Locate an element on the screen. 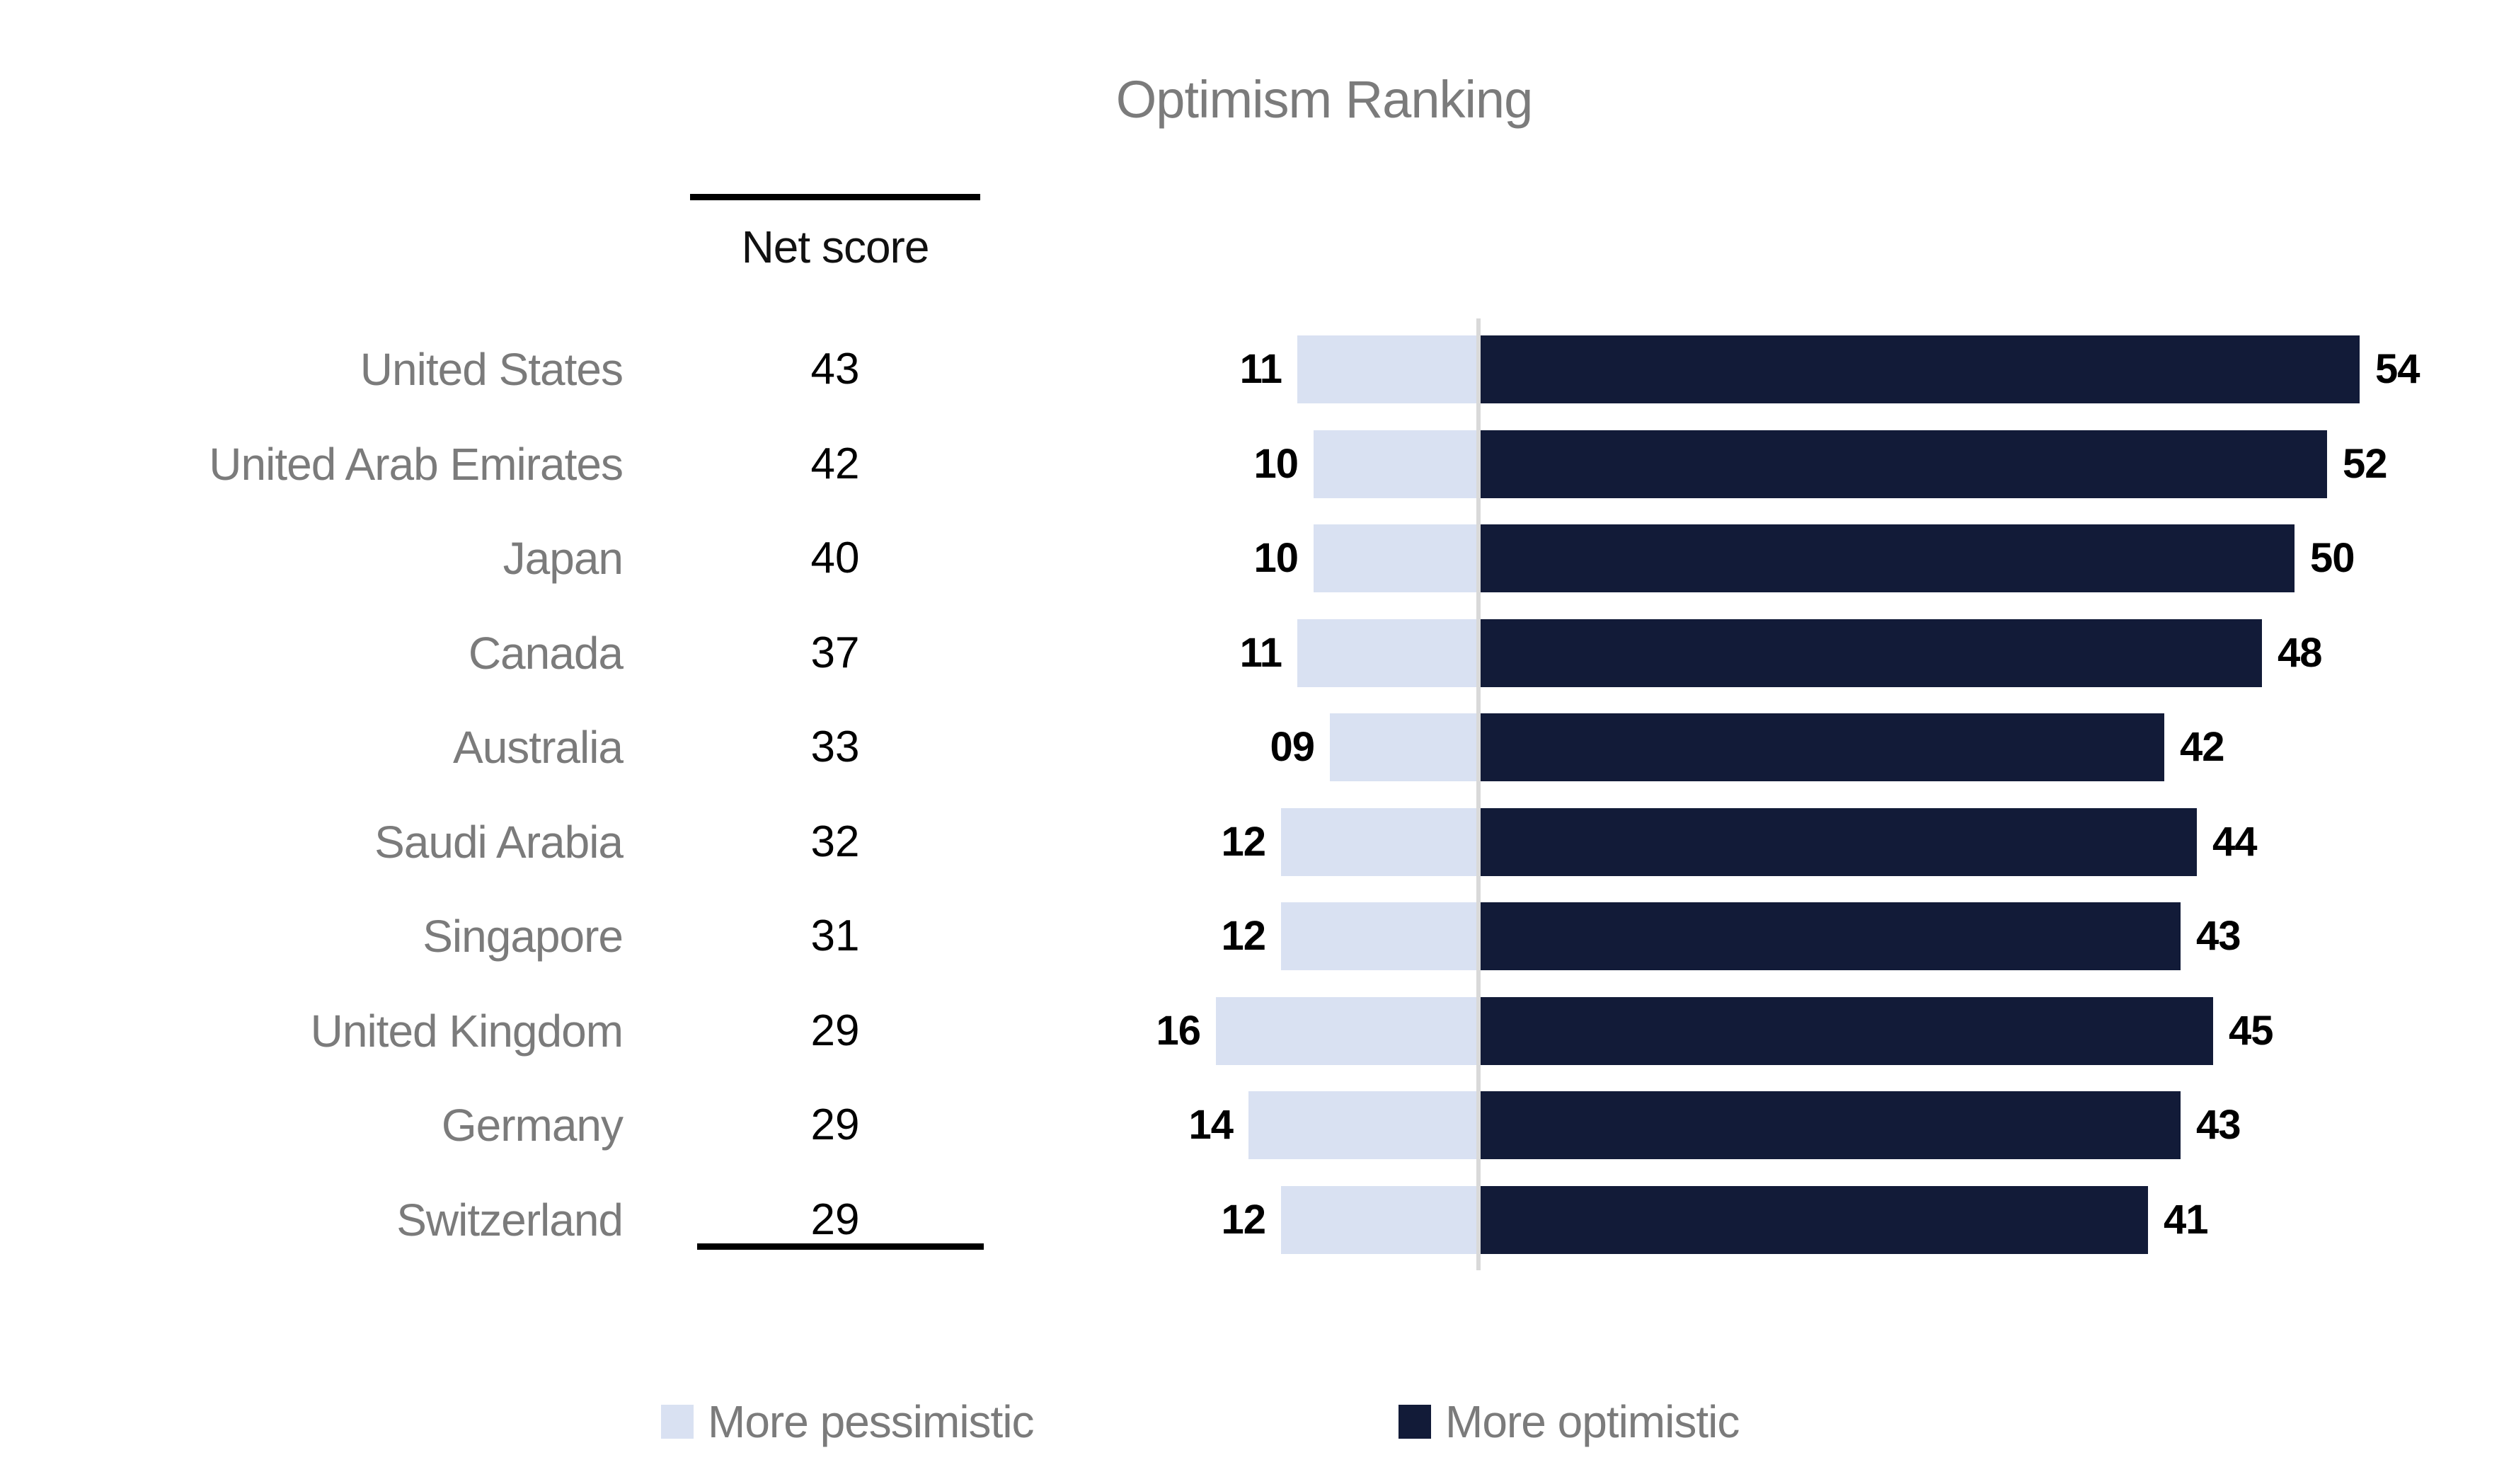  chart-row: Germany 29 14 43 is located at coordinates (1252, 1125).